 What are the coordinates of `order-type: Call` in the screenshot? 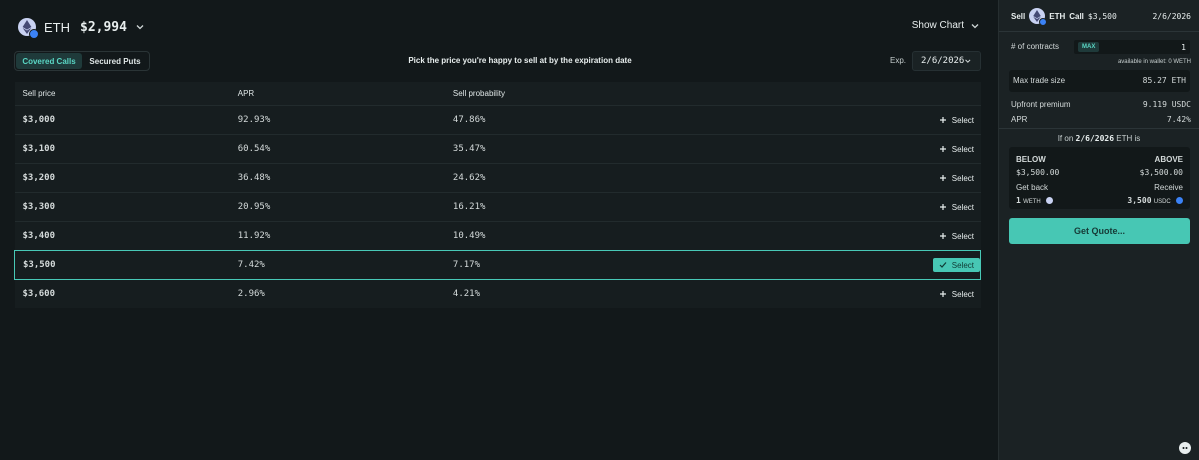 It's located at (1076, 16).